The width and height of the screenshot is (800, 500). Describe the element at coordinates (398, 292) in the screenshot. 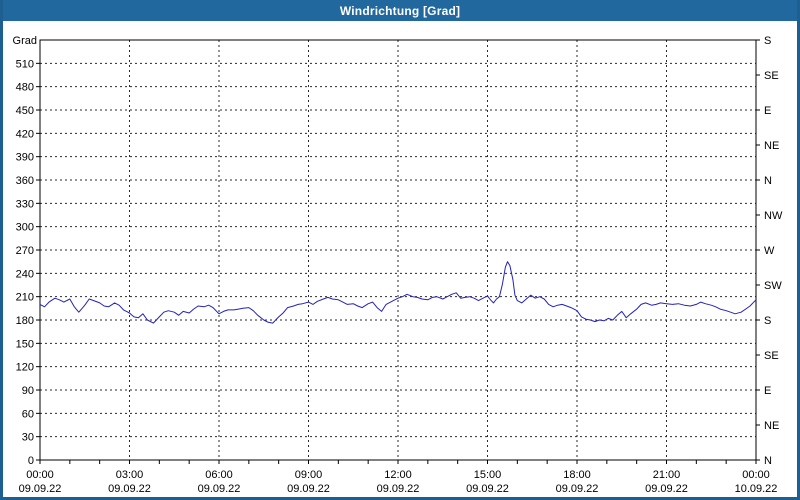

I see `wind-direction-line` at that location.